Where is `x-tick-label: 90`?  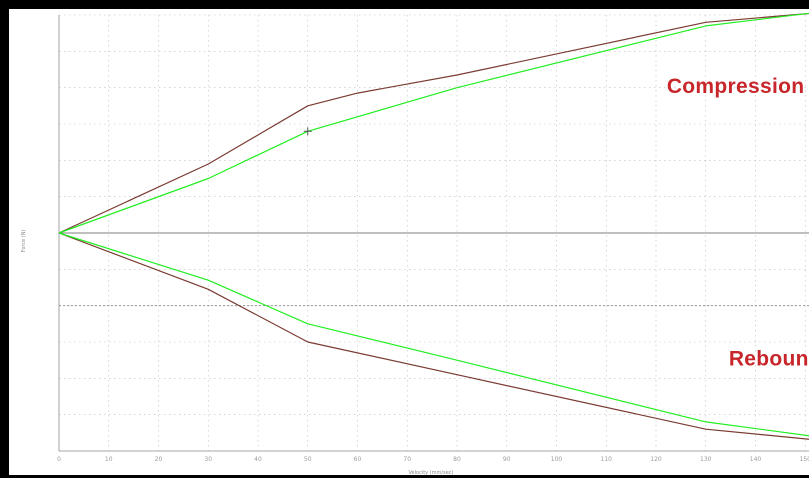
x-tick-label: 90 is located at coordinates (507, 459).